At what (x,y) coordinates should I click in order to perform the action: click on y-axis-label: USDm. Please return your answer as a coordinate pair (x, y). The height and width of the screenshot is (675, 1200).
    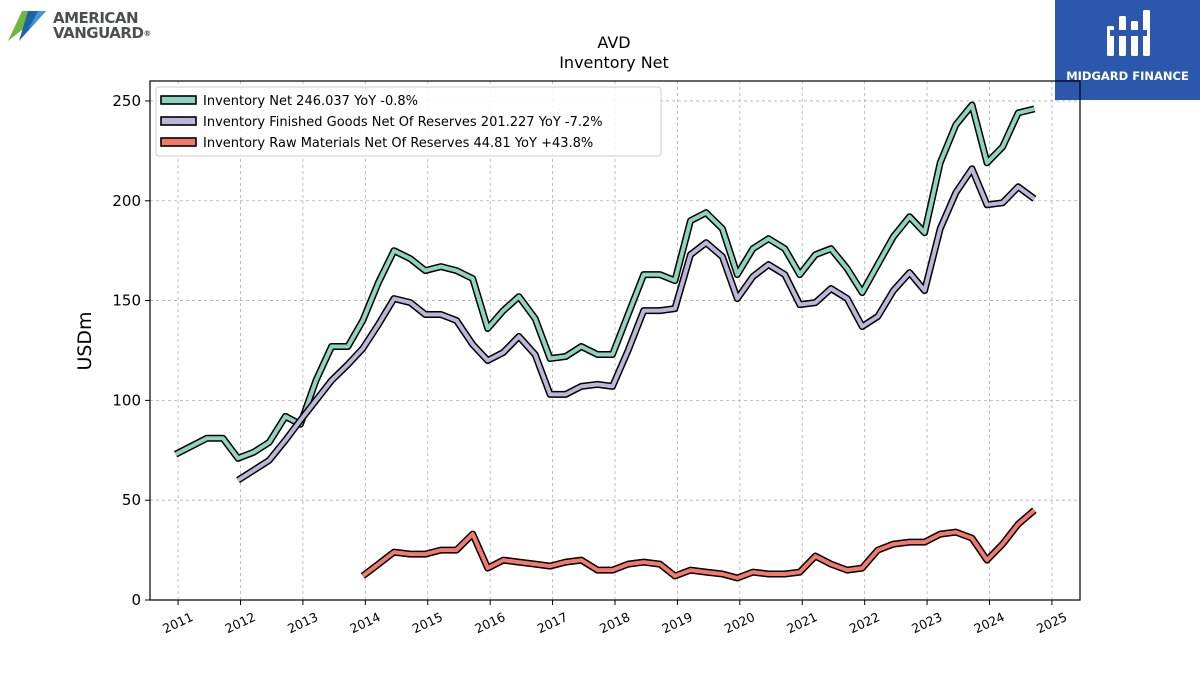
    Looking at the image, I should click on (85, 340).